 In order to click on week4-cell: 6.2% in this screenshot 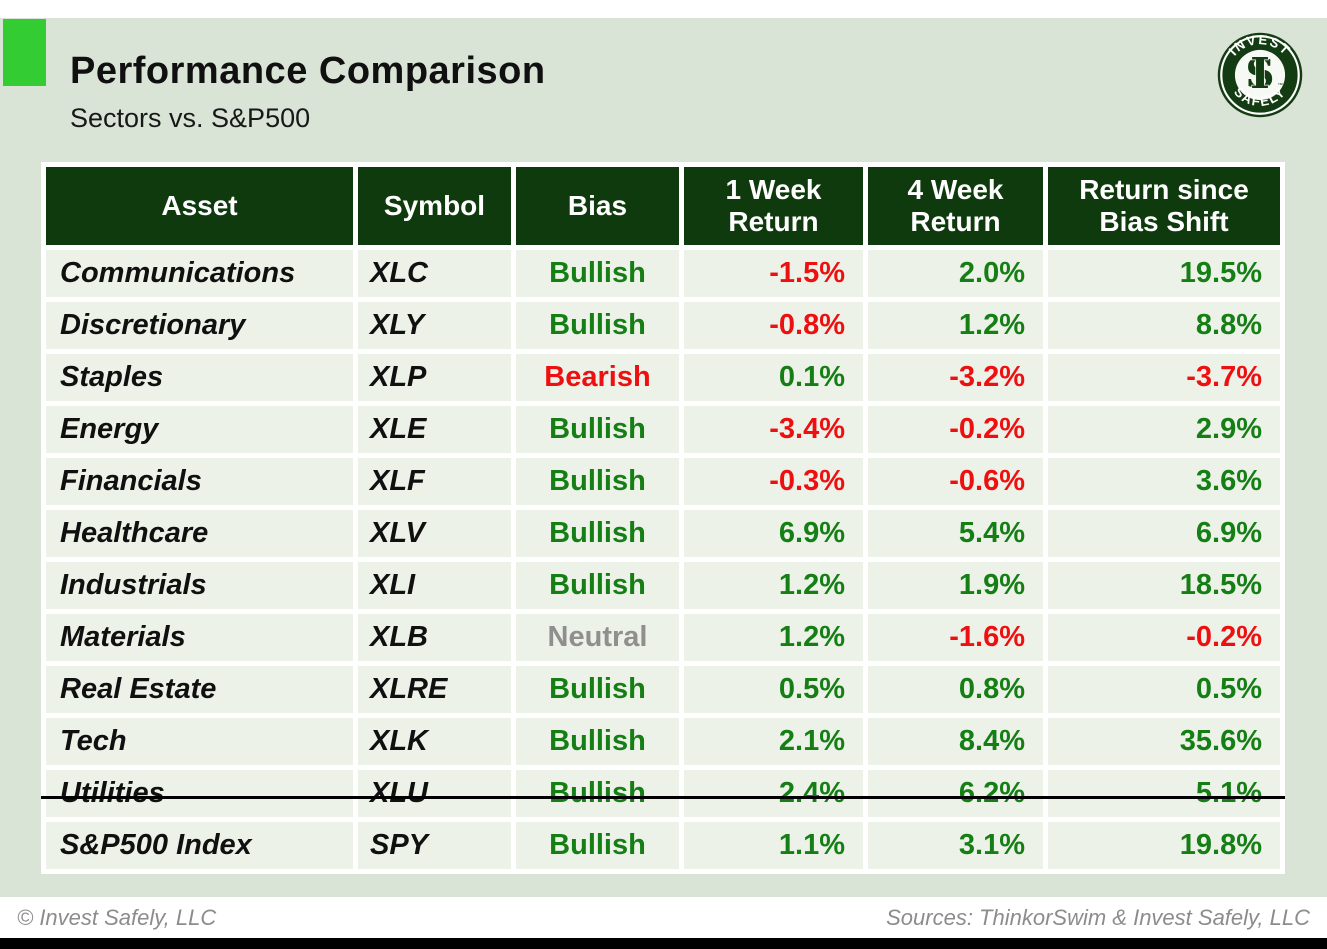, I will do `click(955, 793)`.